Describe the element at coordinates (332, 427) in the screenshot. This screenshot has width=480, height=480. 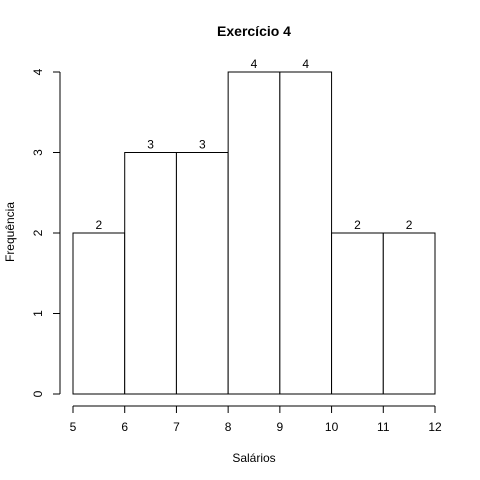
I see `x-tick-label-5: 10` at that location.